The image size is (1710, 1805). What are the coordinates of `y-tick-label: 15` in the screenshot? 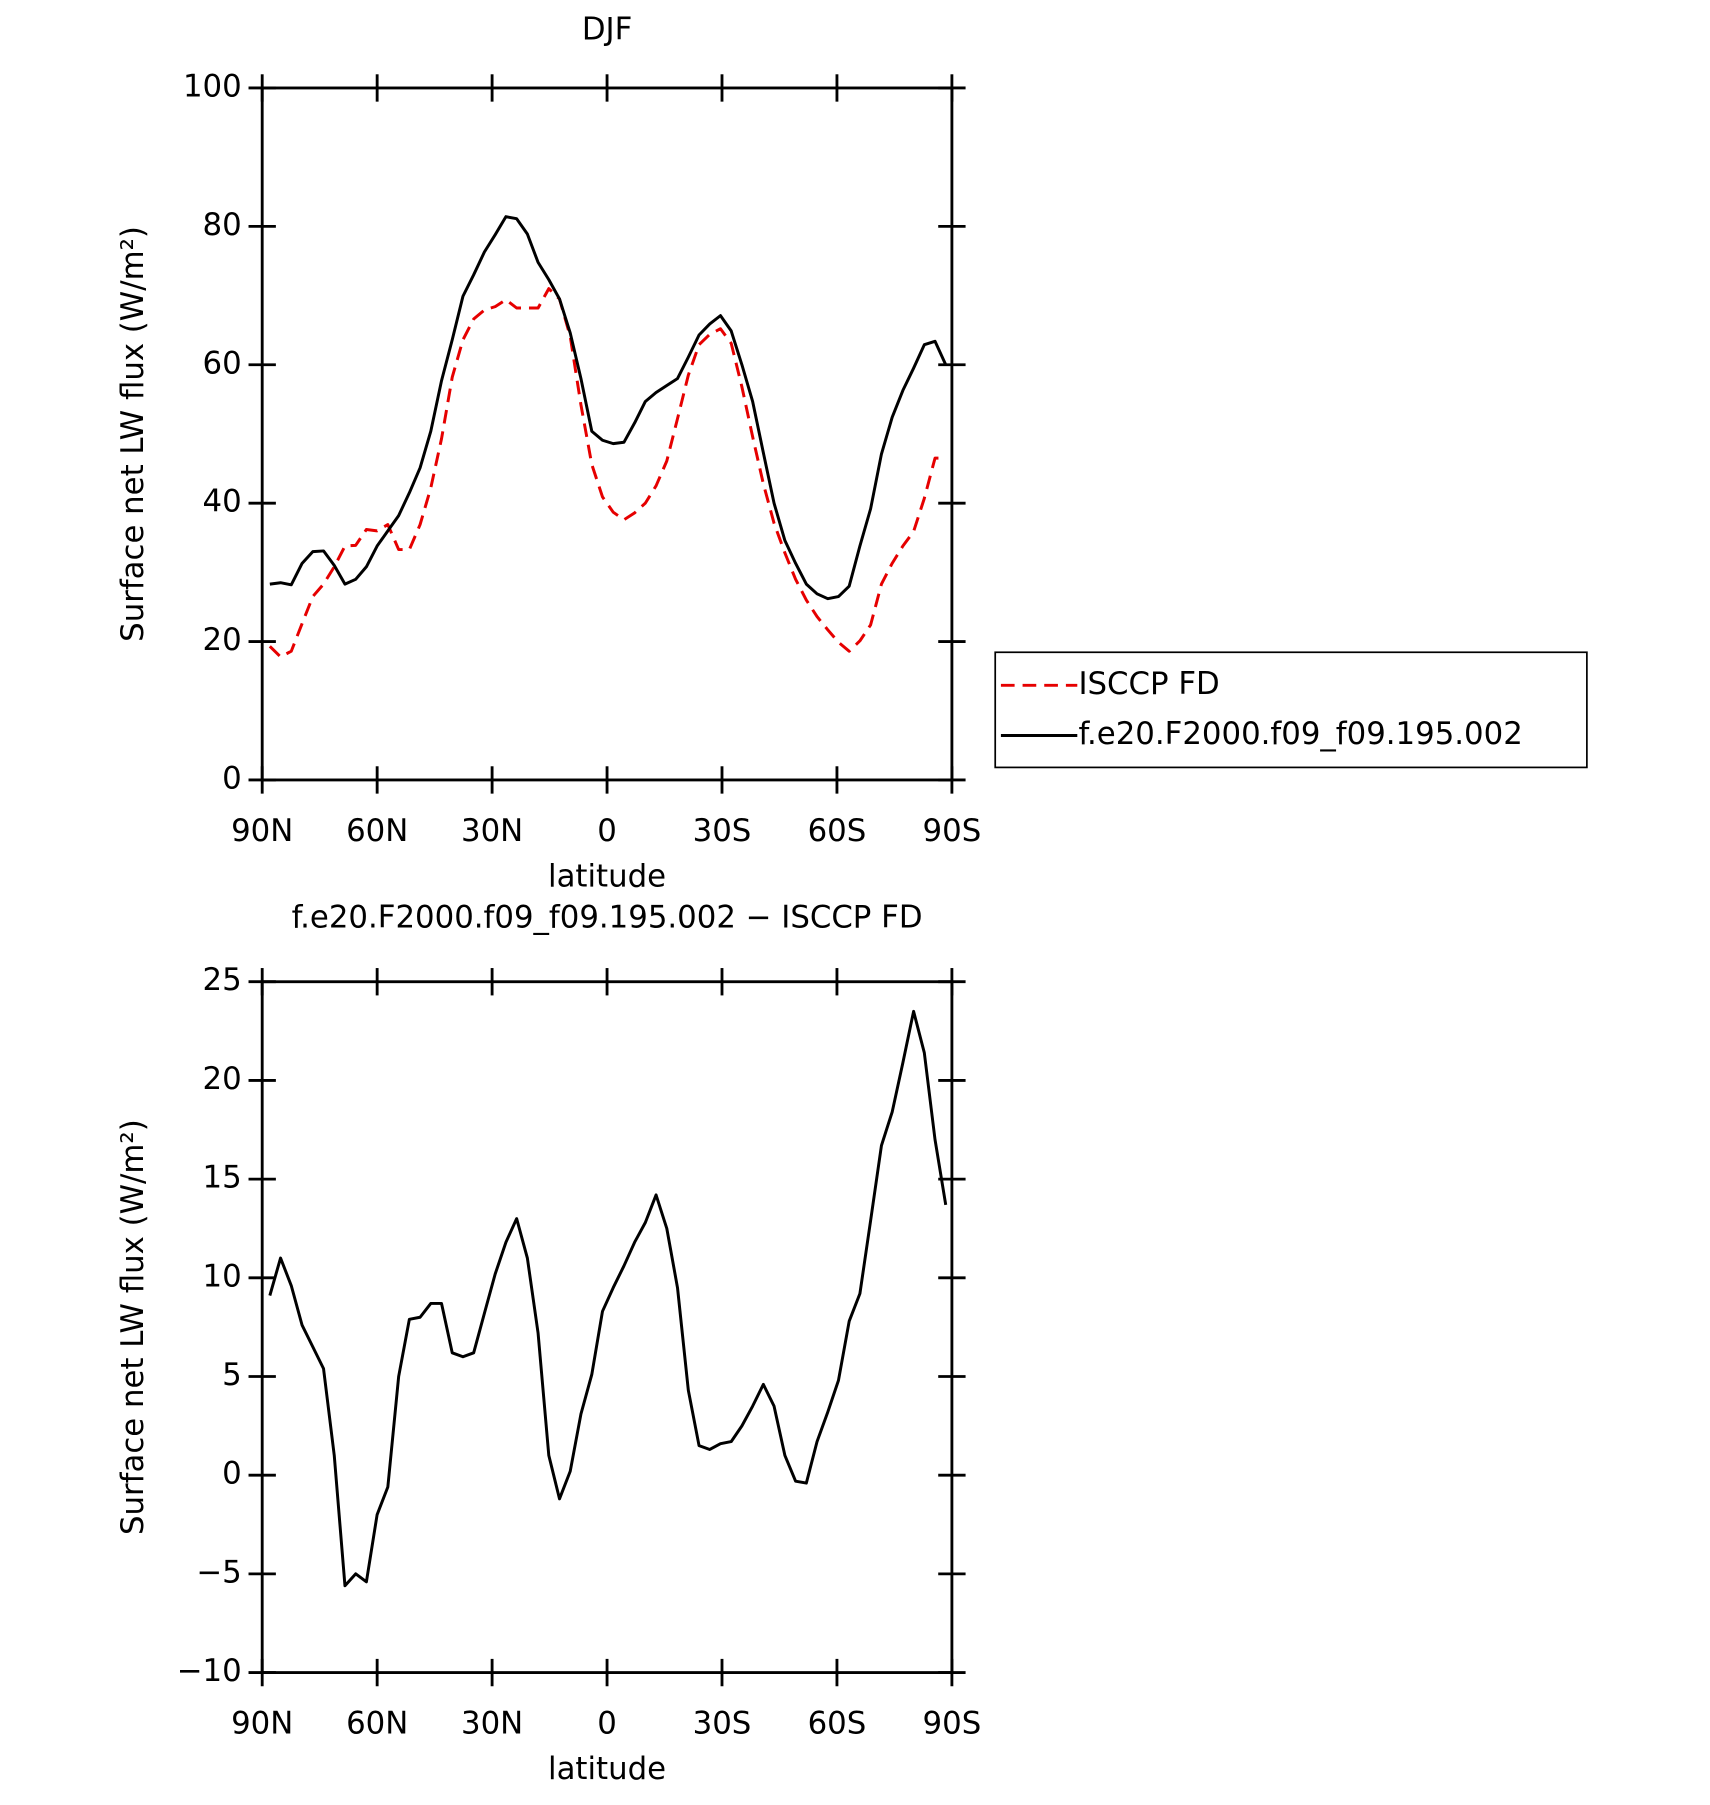 It's located at (222, 1178).